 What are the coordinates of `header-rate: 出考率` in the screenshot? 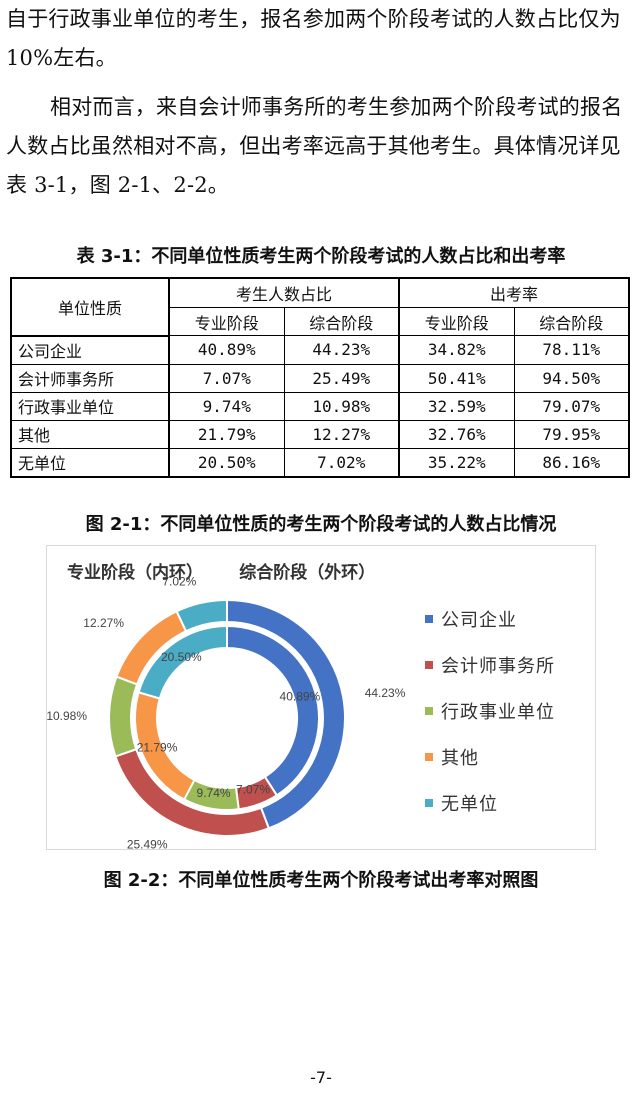 It's located at (514, 292).